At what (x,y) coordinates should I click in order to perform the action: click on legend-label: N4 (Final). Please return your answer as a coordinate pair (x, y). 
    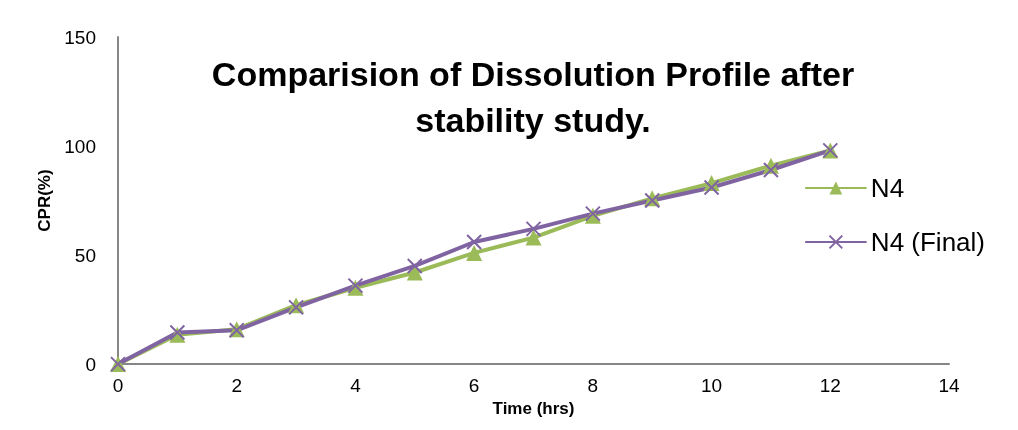
    Looking at the image, I should click on (928, 242).